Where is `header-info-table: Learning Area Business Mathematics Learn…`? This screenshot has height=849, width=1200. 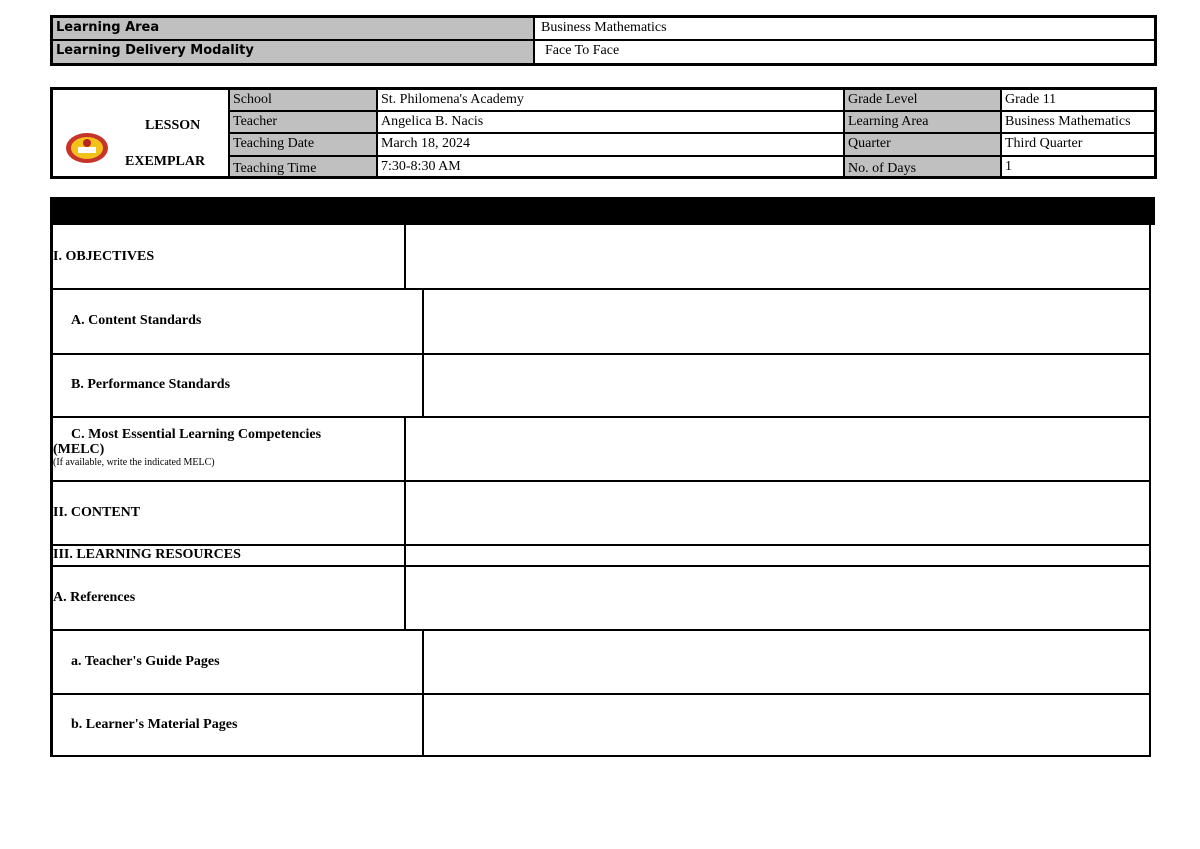 header-info-table: Learning Area Business Mathematics Learn… is located at coordinates (603, 40).